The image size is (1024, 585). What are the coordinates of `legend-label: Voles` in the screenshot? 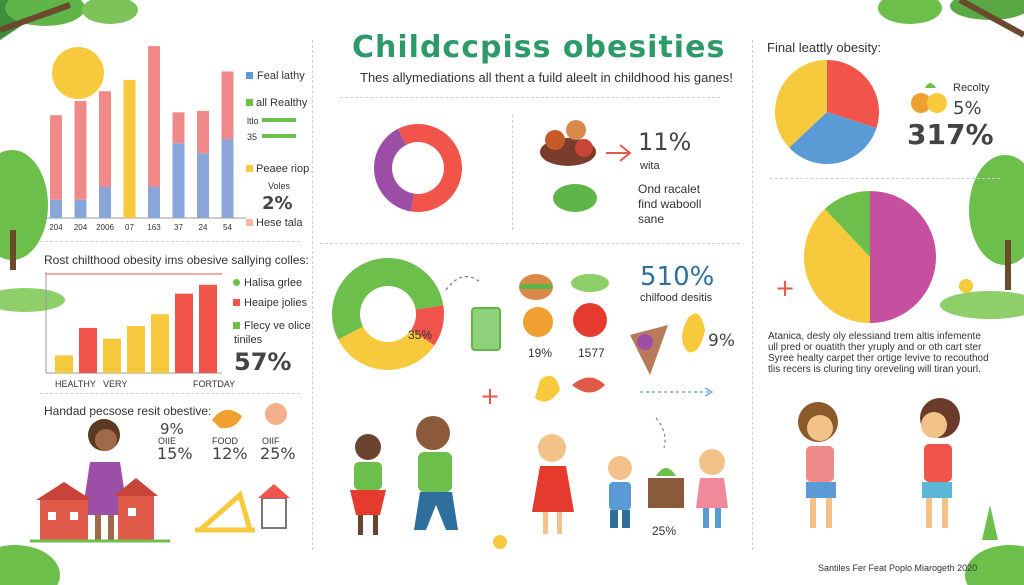 It's located at (279, 186).